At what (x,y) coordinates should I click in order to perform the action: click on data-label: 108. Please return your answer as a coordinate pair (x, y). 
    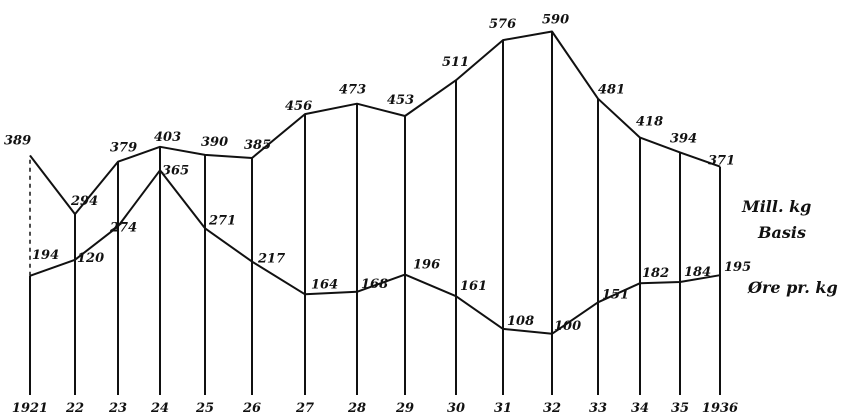
    Looking at the image, I should click on (520, 321).